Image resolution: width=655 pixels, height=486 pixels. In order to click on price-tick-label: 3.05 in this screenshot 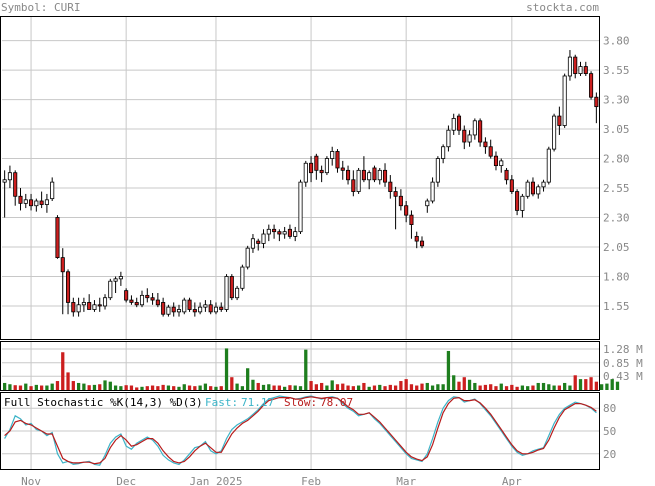, I will do `click(616, 129)`.